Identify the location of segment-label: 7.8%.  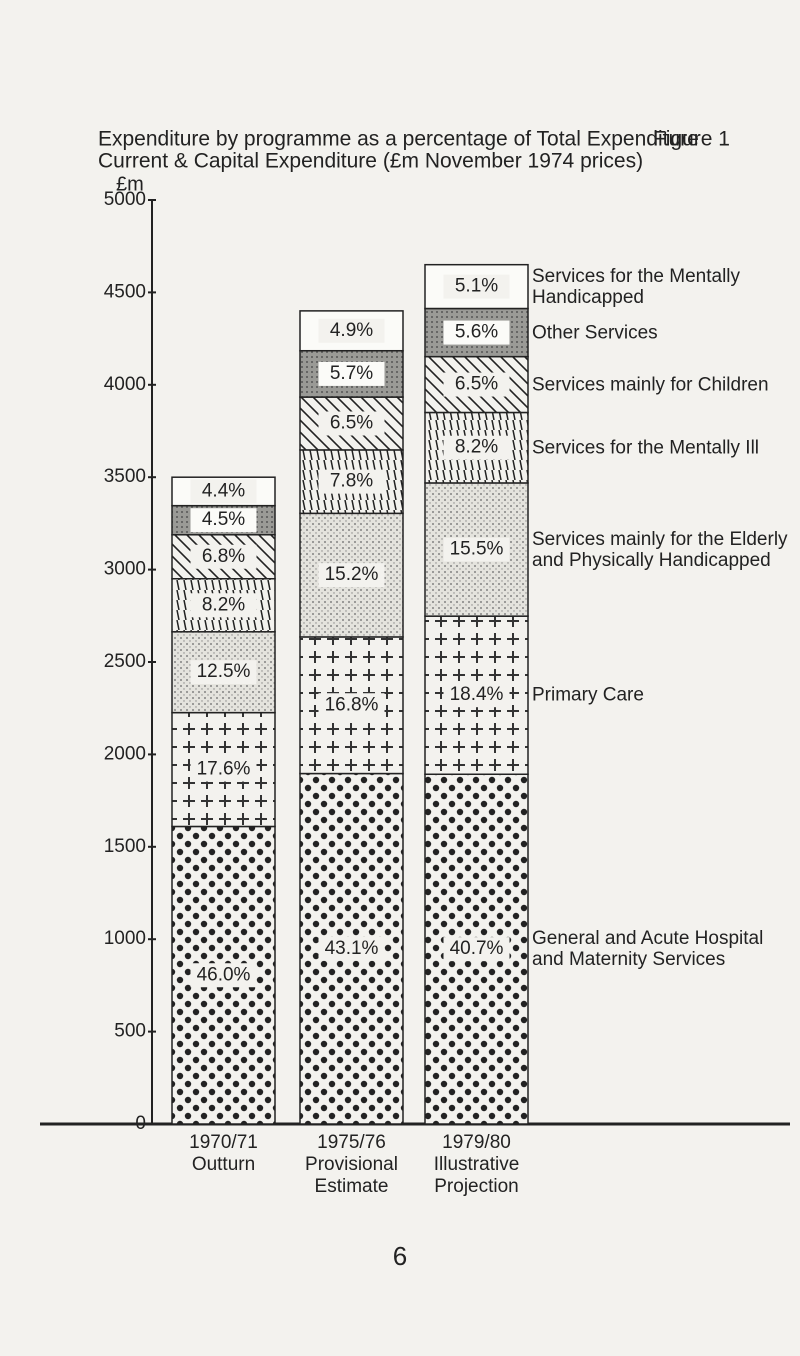
(351, 481).